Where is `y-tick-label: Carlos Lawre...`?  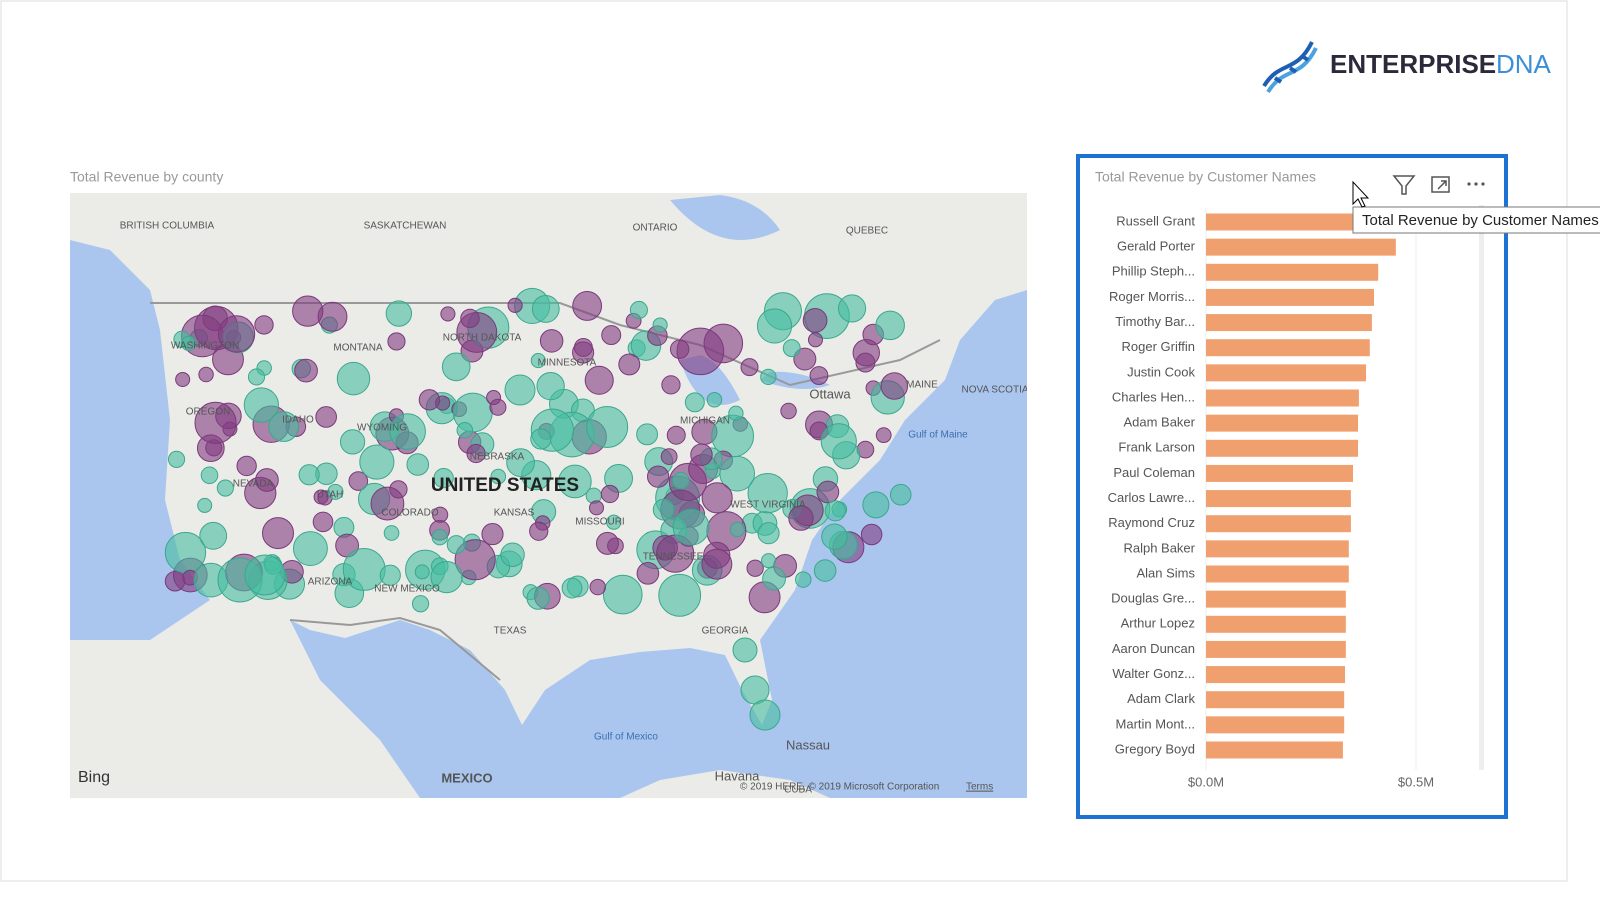
y-tick-label: Carlos Lawre... is located at coordinates (1151, 497).